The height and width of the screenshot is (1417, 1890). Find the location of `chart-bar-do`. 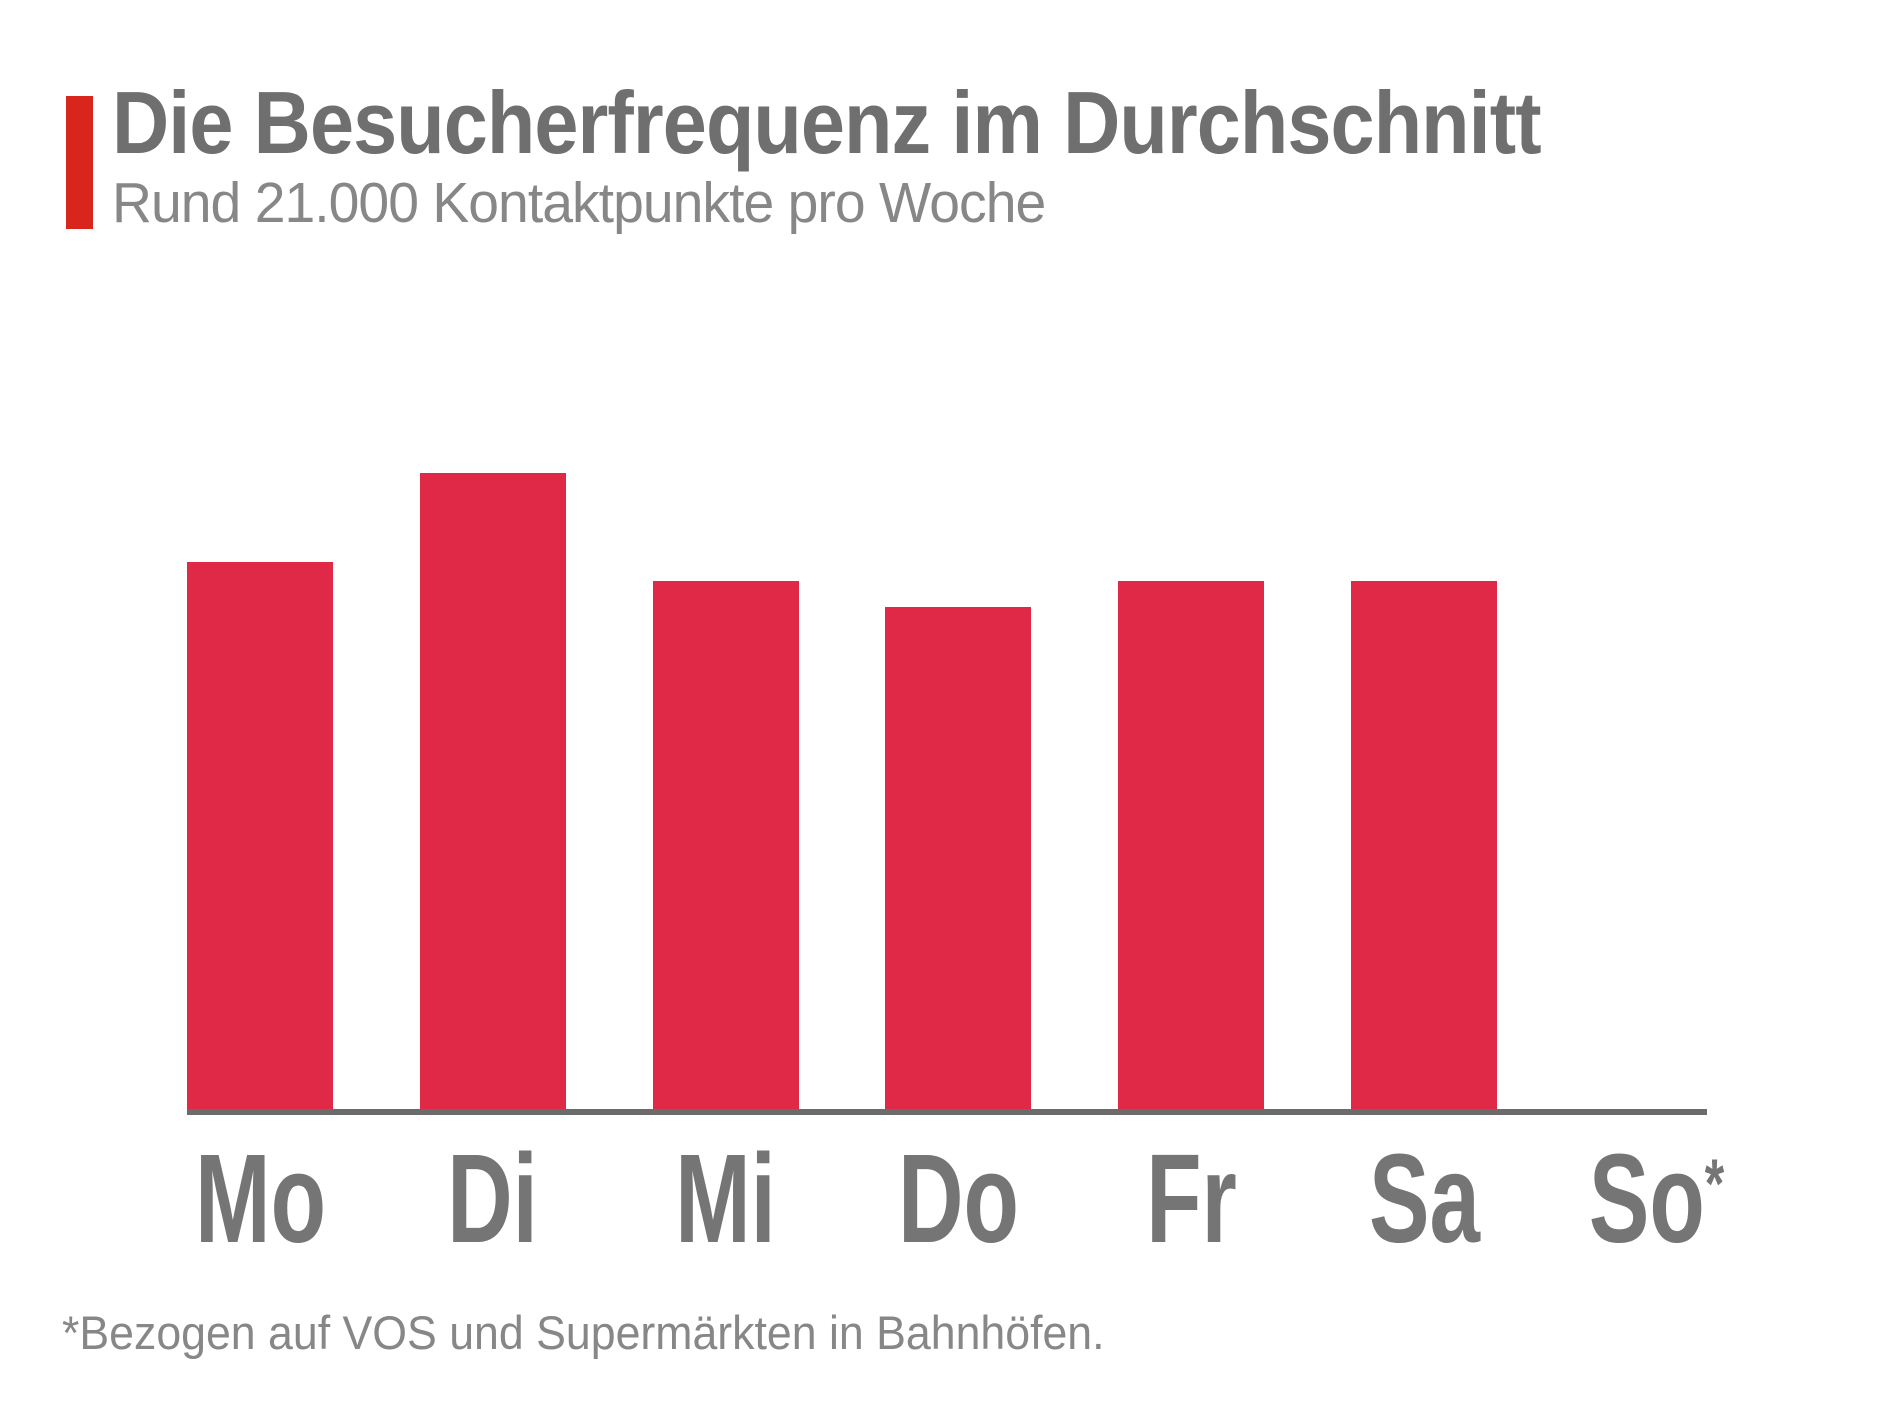

chart-bar-do is located at coordinates (958, 858).